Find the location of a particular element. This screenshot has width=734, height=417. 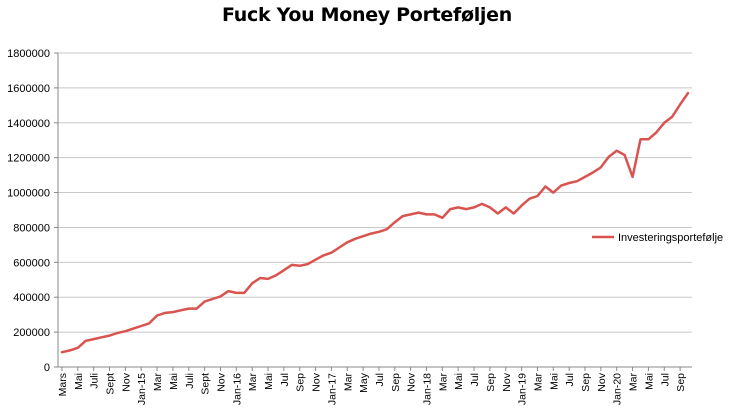

y-tick-label: 400000 is located at coordinates (31, 298).